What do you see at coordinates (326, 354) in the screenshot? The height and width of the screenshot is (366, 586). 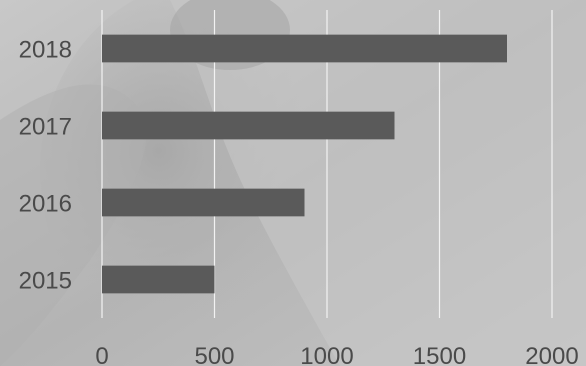 I see `x-tick-label: 1000` at bounding box center [326, 354].